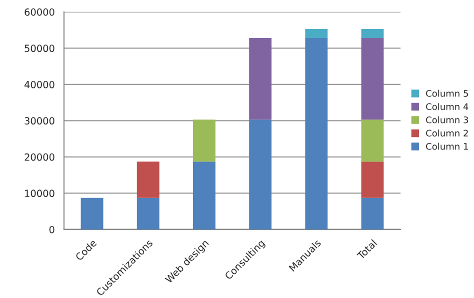  I want to click on y-tick-label: 10000, so click(39, 194).